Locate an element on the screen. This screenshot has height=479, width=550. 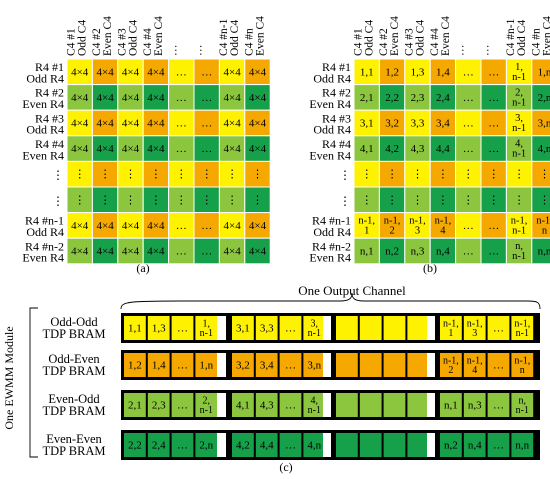
cell-label: 2,1 is located at coordinates (367, 98).